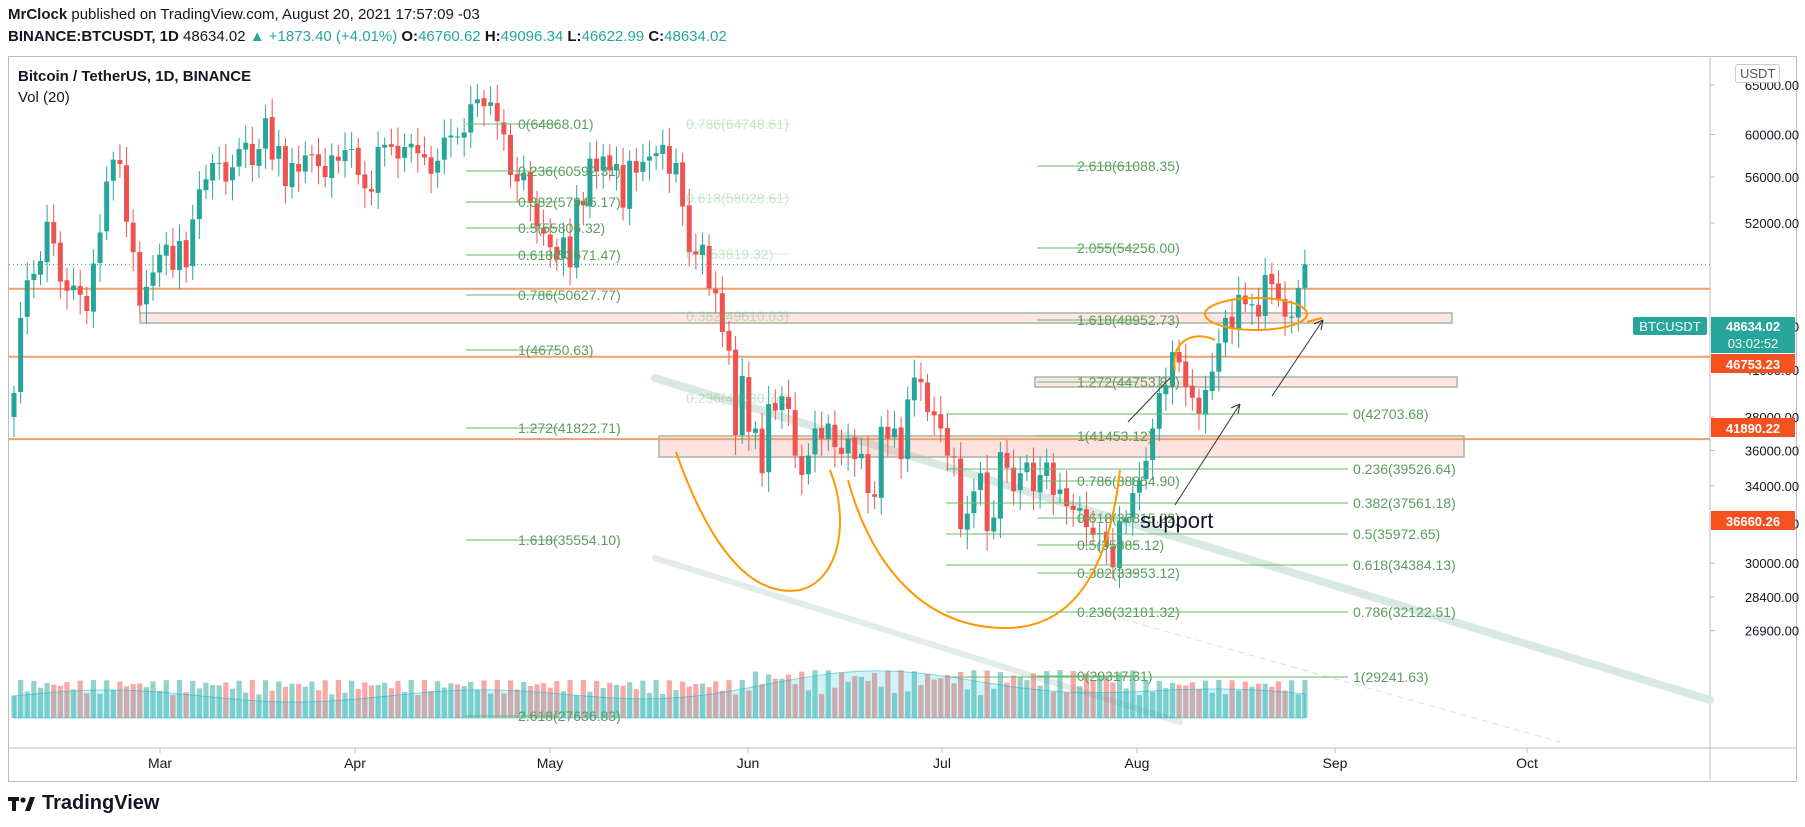 The height and width of the screenshot is (827, 1805). I want to click on arrow-head, so click(1235, 409).